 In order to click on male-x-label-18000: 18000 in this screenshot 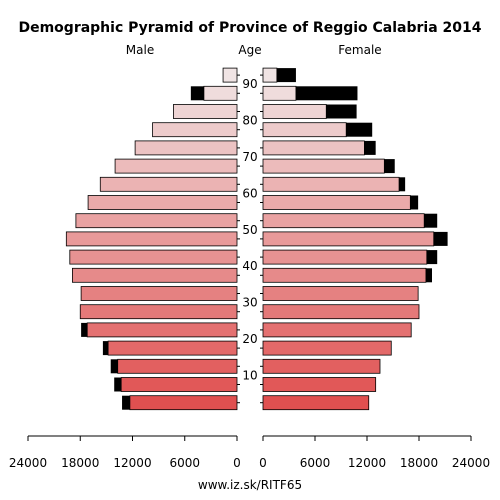, I will do `click(80, 463)`.